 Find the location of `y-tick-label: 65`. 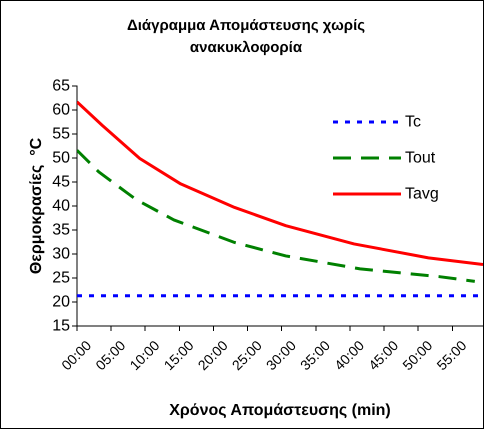

y-tick-label: 65 is located at coordinates (61, 85).